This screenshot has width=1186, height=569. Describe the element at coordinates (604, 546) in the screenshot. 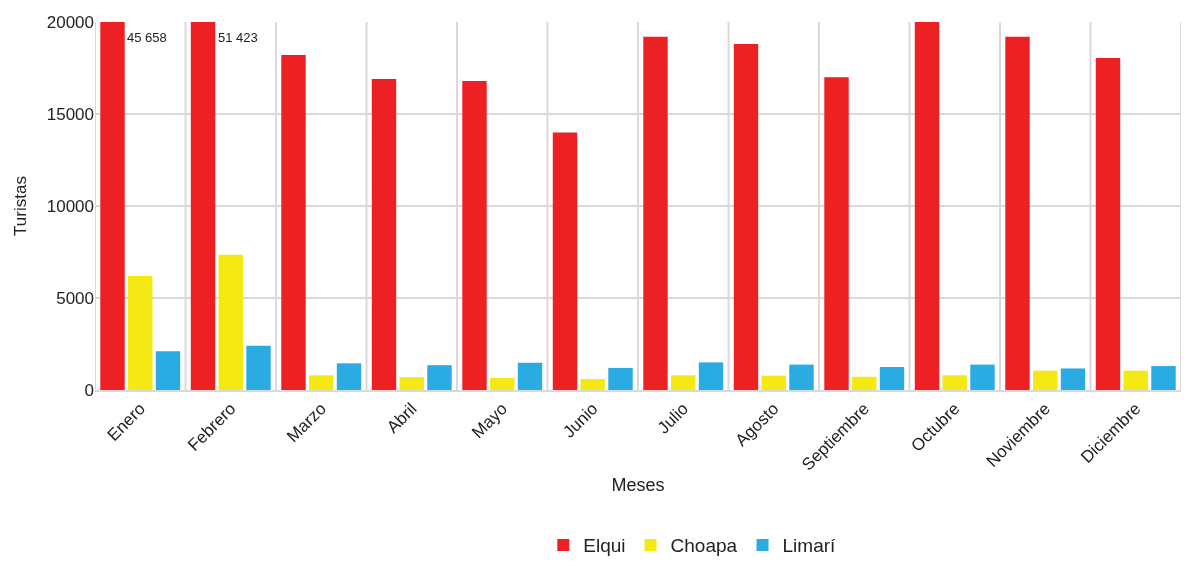

I see `legend-label: Elqui` at that location.